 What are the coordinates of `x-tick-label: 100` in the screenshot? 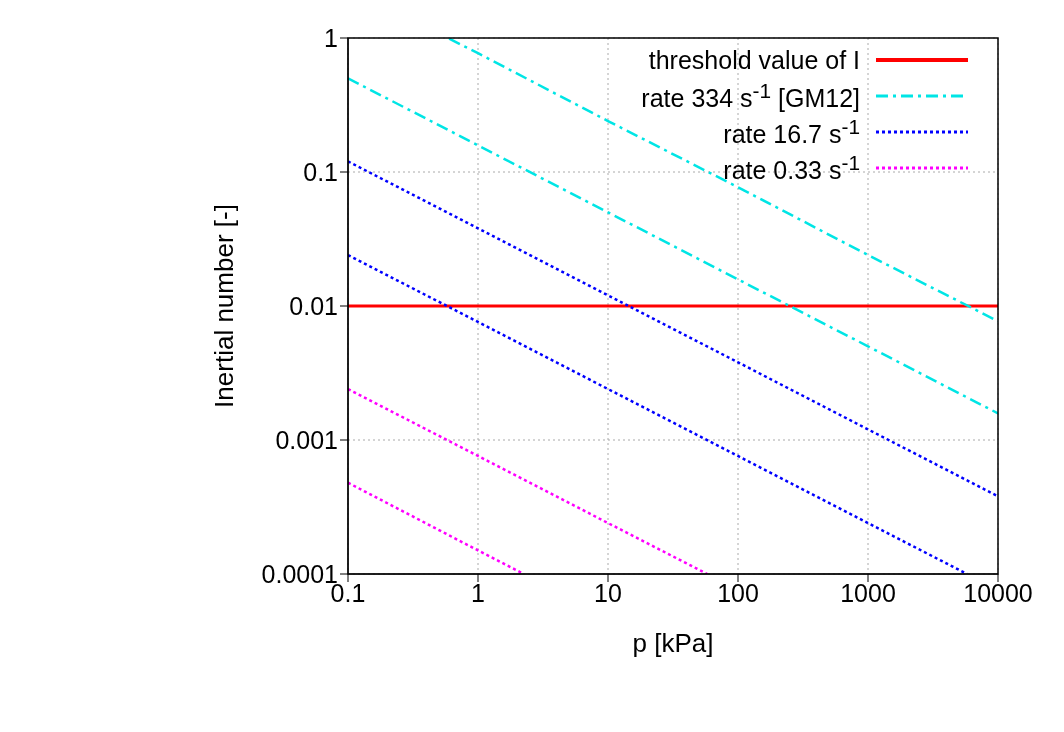 It's located at (738, 592).